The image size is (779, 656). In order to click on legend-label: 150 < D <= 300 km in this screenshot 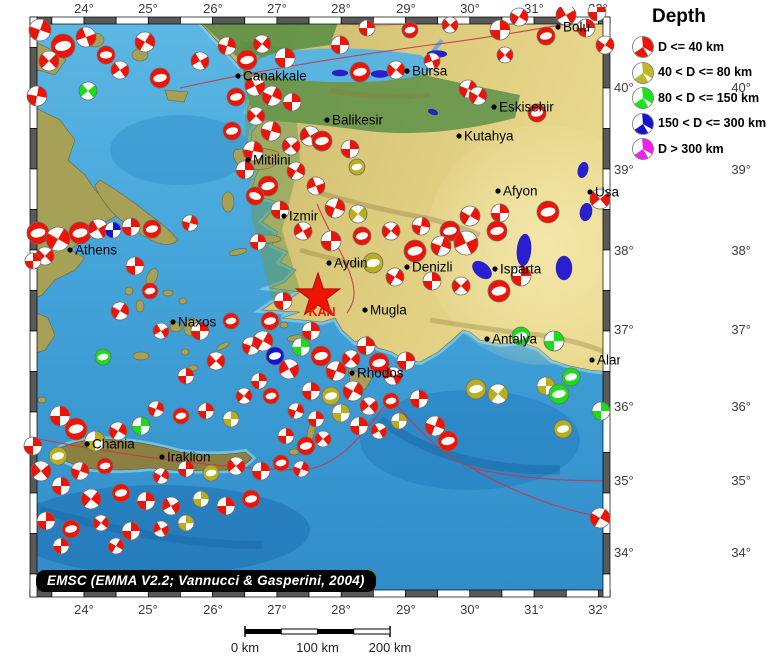, I will do `click(712, 123)`.